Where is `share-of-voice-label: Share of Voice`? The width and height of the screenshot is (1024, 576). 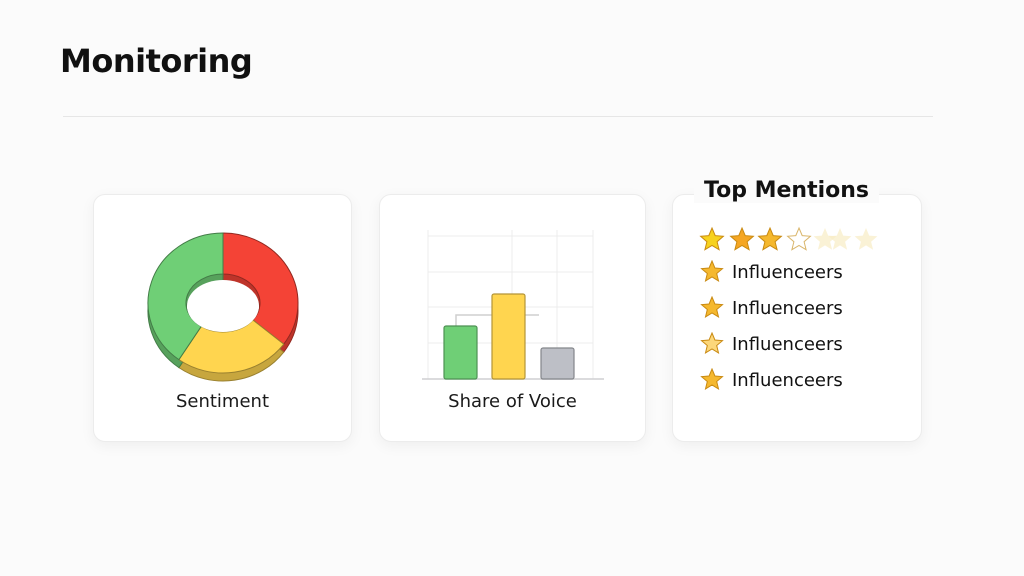
share-of-voice-label: Share of Voice is located at coordinates (512, 401).